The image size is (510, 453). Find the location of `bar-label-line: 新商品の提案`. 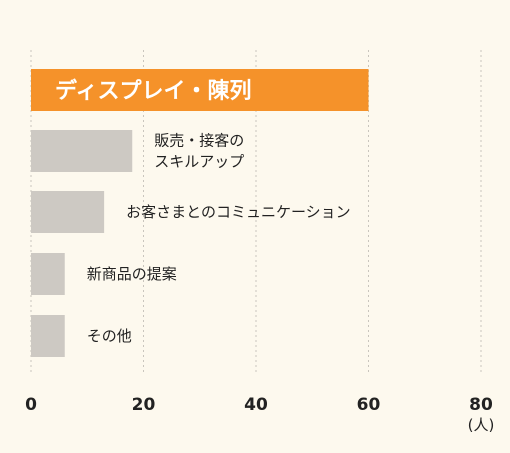

bar-label-line: 新商品の提案 is located at coordinates (132, 274).